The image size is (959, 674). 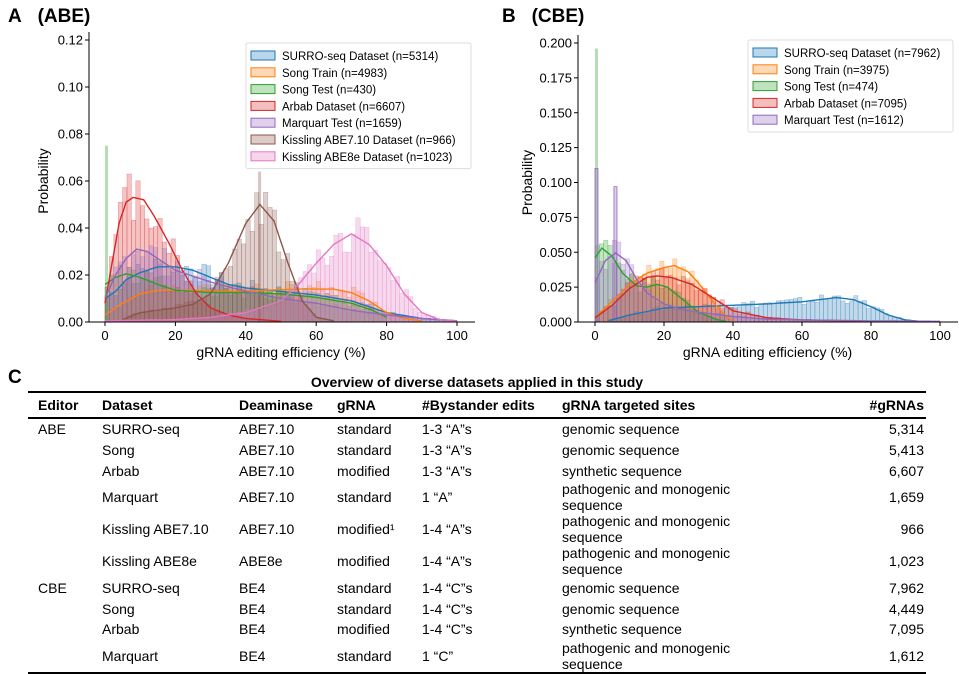 I want to click on y-axis-label: Probability, so click(x=43, y=180).